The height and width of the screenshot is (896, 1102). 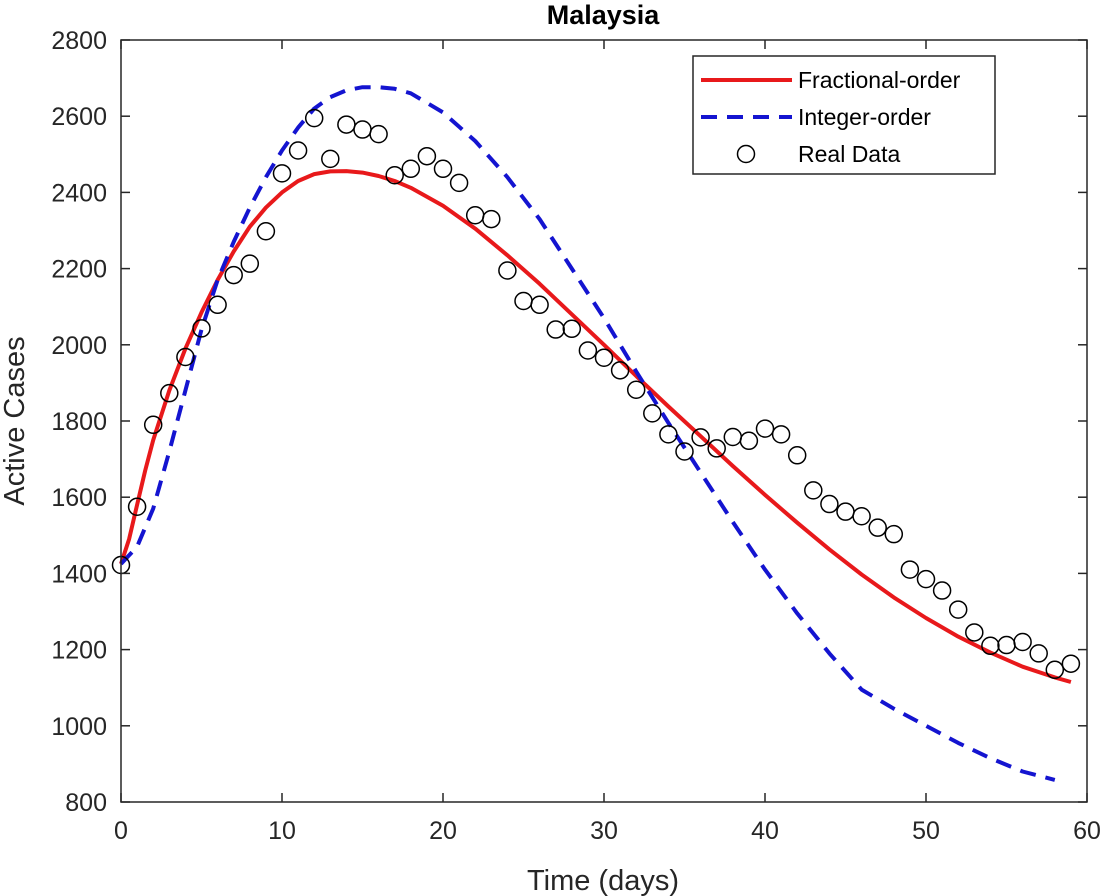 I want to click on chart-title: Malaysia, so click(x=604, y=15).